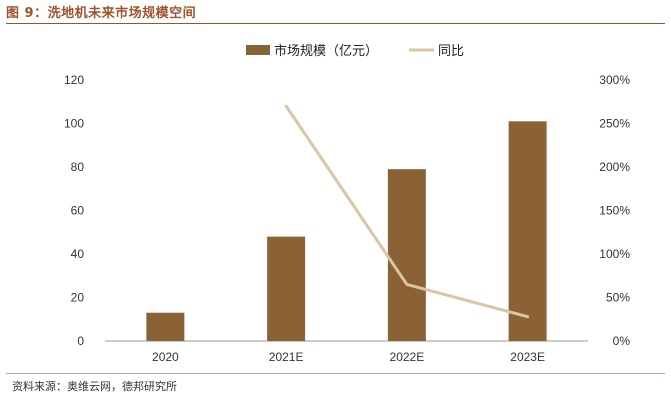 The image size is (671, 403). What do you see at coordinates (74, 124) in the screenshot?
I see `y-left-tick-label: 100` at bounding box center [74, 124].